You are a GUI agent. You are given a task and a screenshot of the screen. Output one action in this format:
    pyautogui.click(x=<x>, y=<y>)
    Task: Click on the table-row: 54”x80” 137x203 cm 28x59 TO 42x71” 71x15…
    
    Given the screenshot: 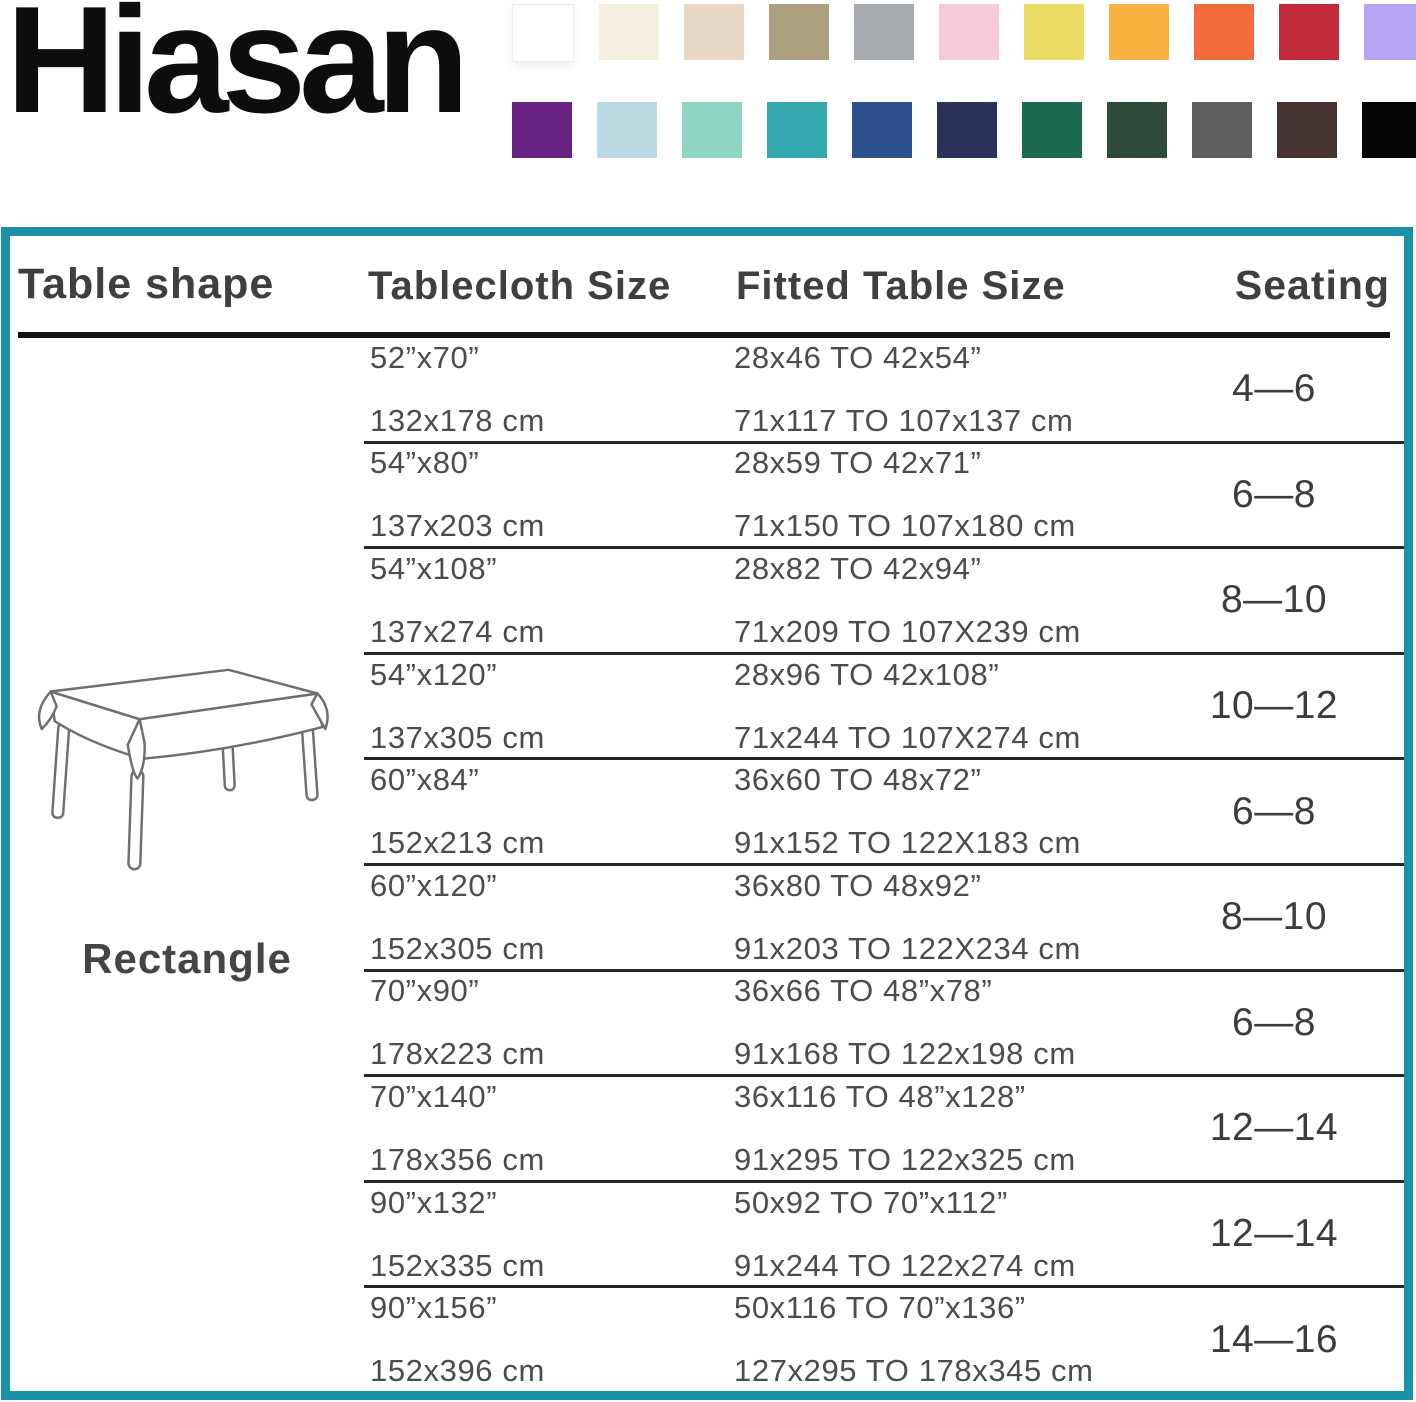 What is the action you would take?
    pyautogui.click(x=884, y=497)
    